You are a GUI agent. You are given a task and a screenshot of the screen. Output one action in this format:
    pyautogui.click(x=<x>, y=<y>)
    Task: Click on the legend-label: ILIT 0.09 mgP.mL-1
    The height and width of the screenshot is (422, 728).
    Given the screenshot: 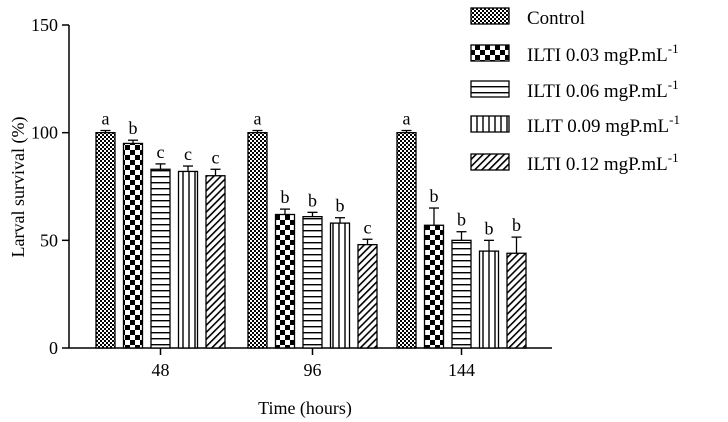 What is the action you would take?
    pyautogui.click(x=603, y=124)
    